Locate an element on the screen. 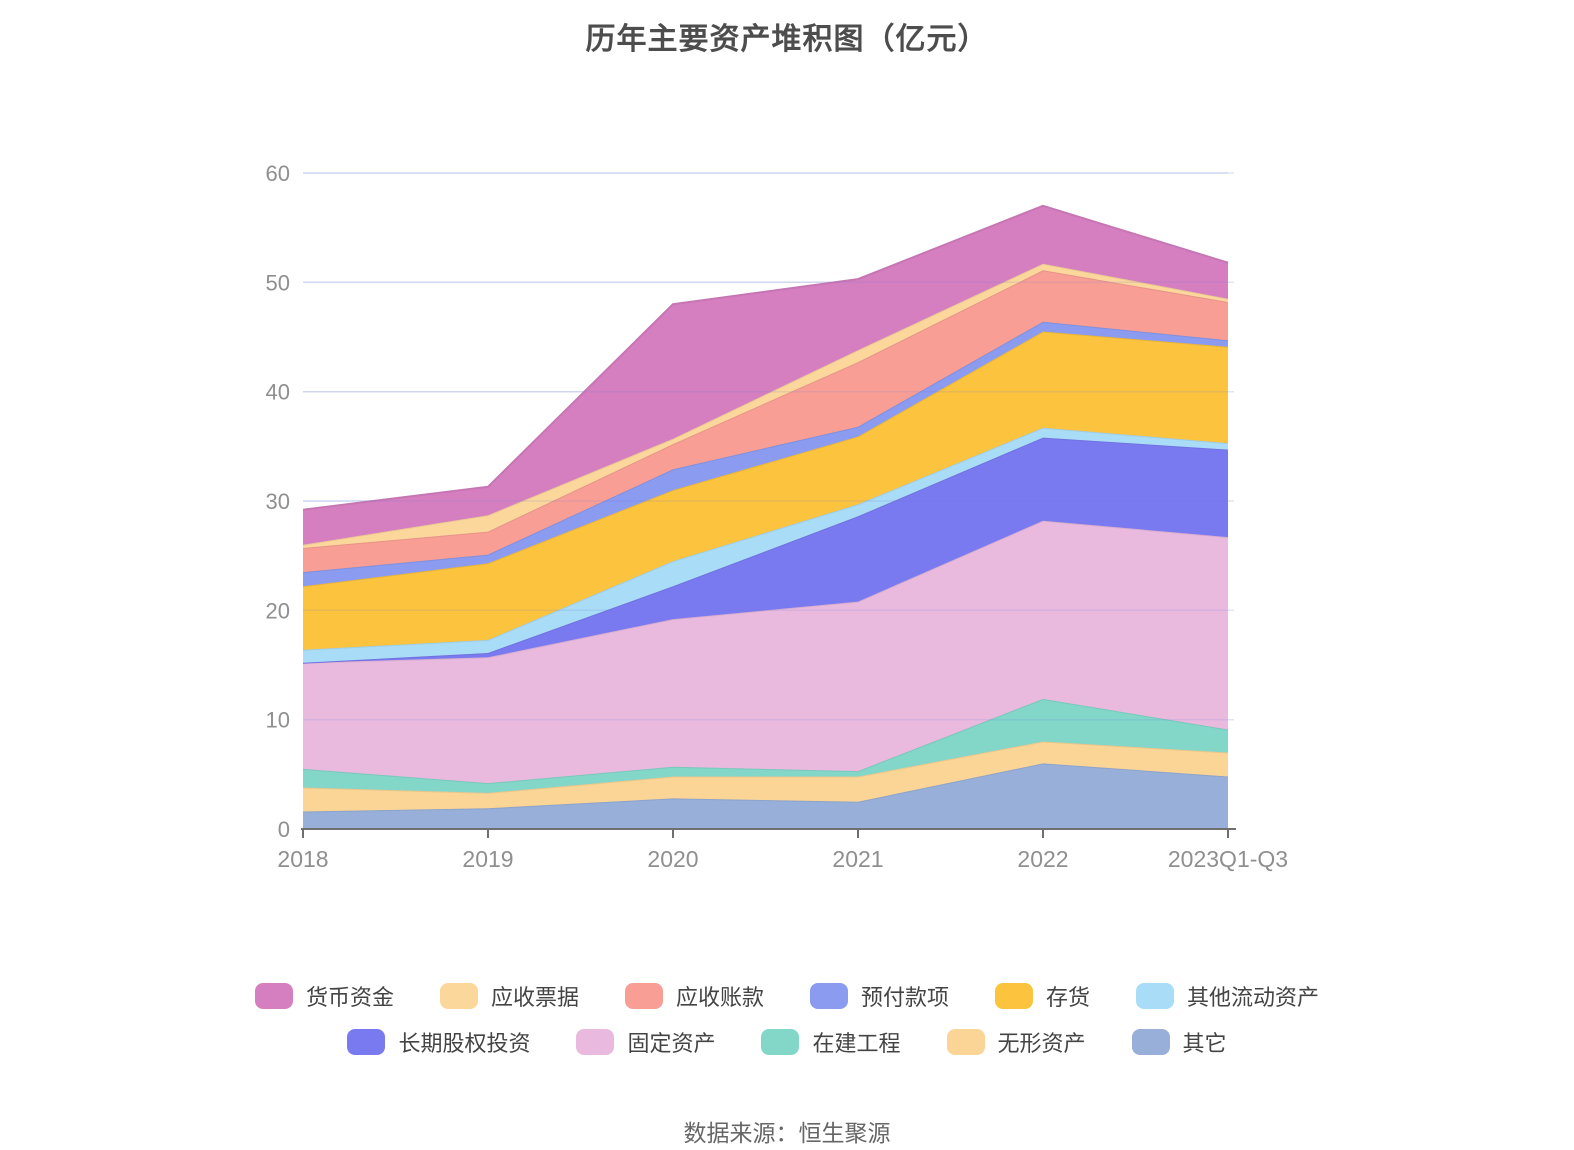 The width and height of the screenshot is (1574, 1150). area-series: 其他流动资产 is located at coordinates (765, 545).